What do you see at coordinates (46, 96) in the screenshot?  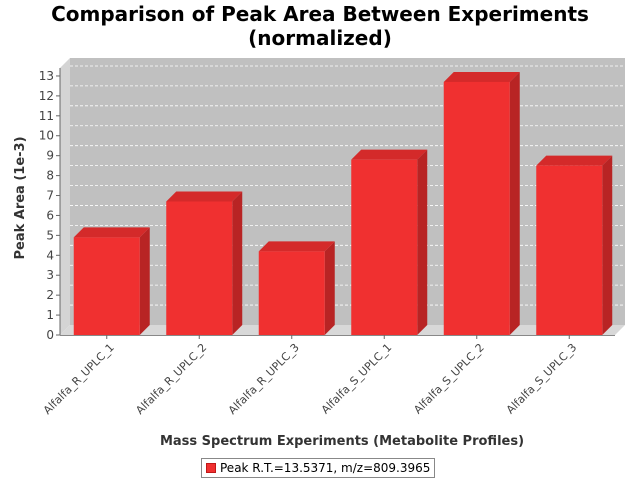 I see `y-tick-label: 12` at bounding box center [46, 96].